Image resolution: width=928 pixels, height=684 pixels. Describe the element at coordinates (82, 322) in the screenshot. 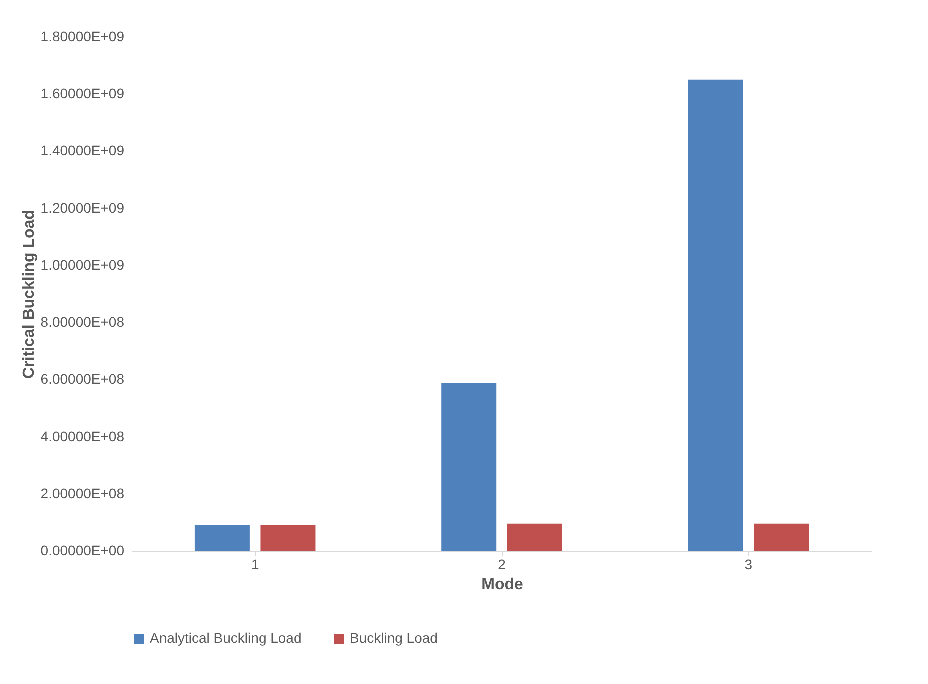

I see `y-tick-label: 8.00000E+08` at that location.